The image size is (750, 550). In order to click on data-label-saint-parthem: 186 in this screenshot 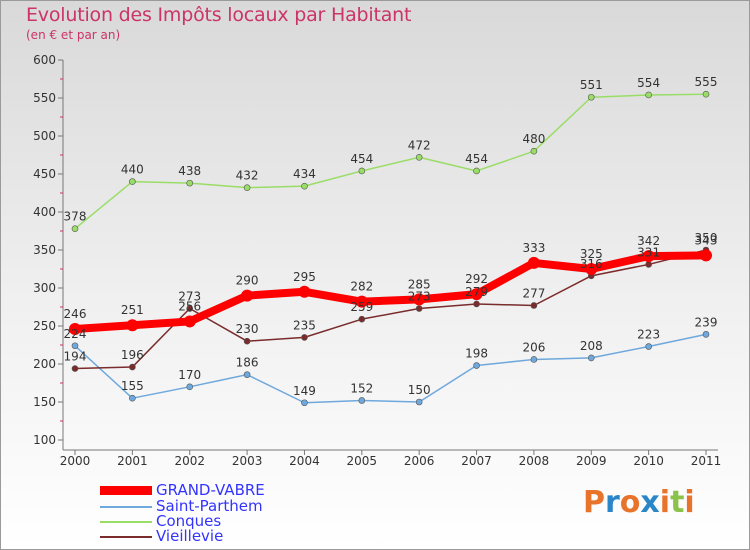, I will do `click(247, 363)`.